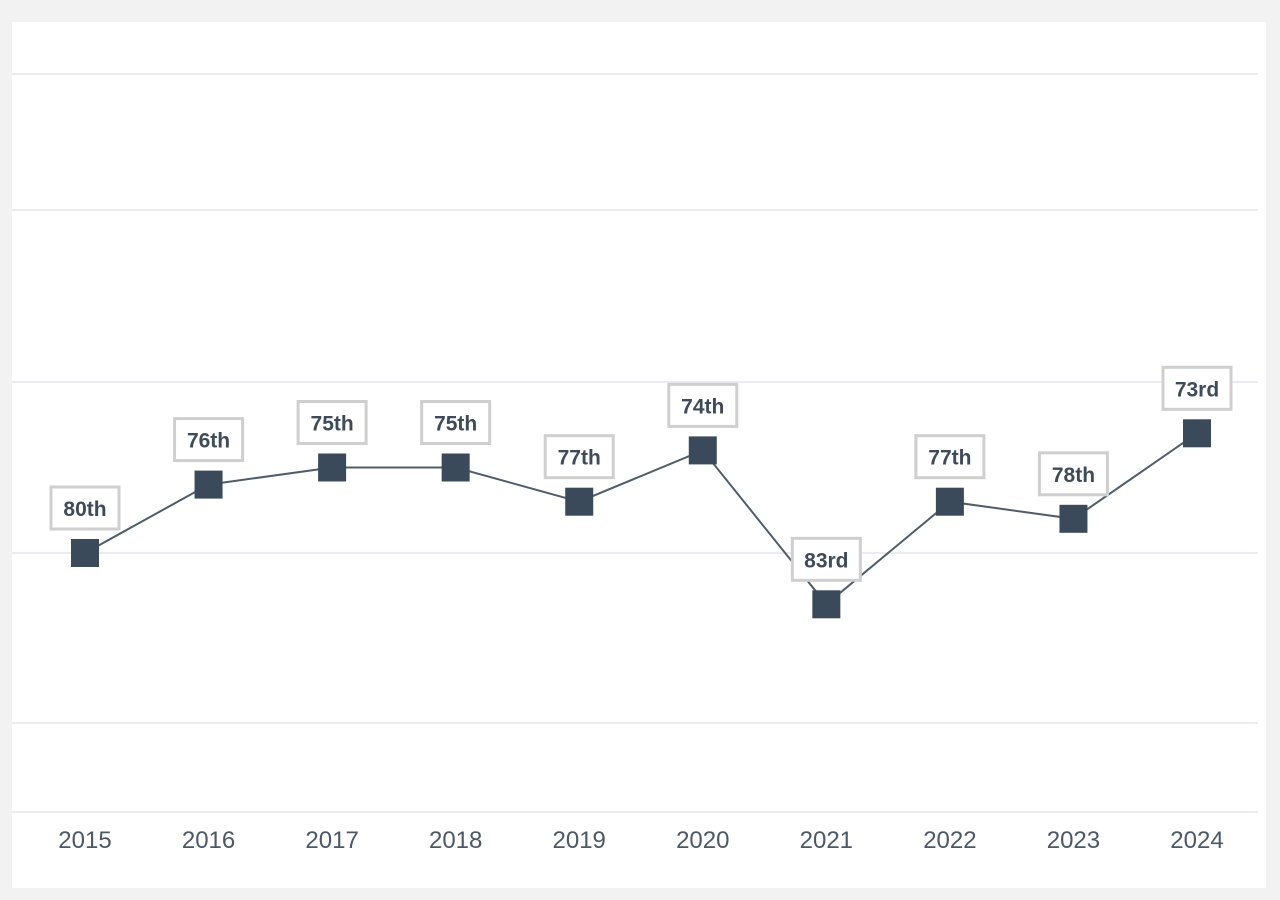 Image resolution: width=1280 pixels, height=900 pixels. I want to click on x-tick-label: 2023, so click(1073, 840).